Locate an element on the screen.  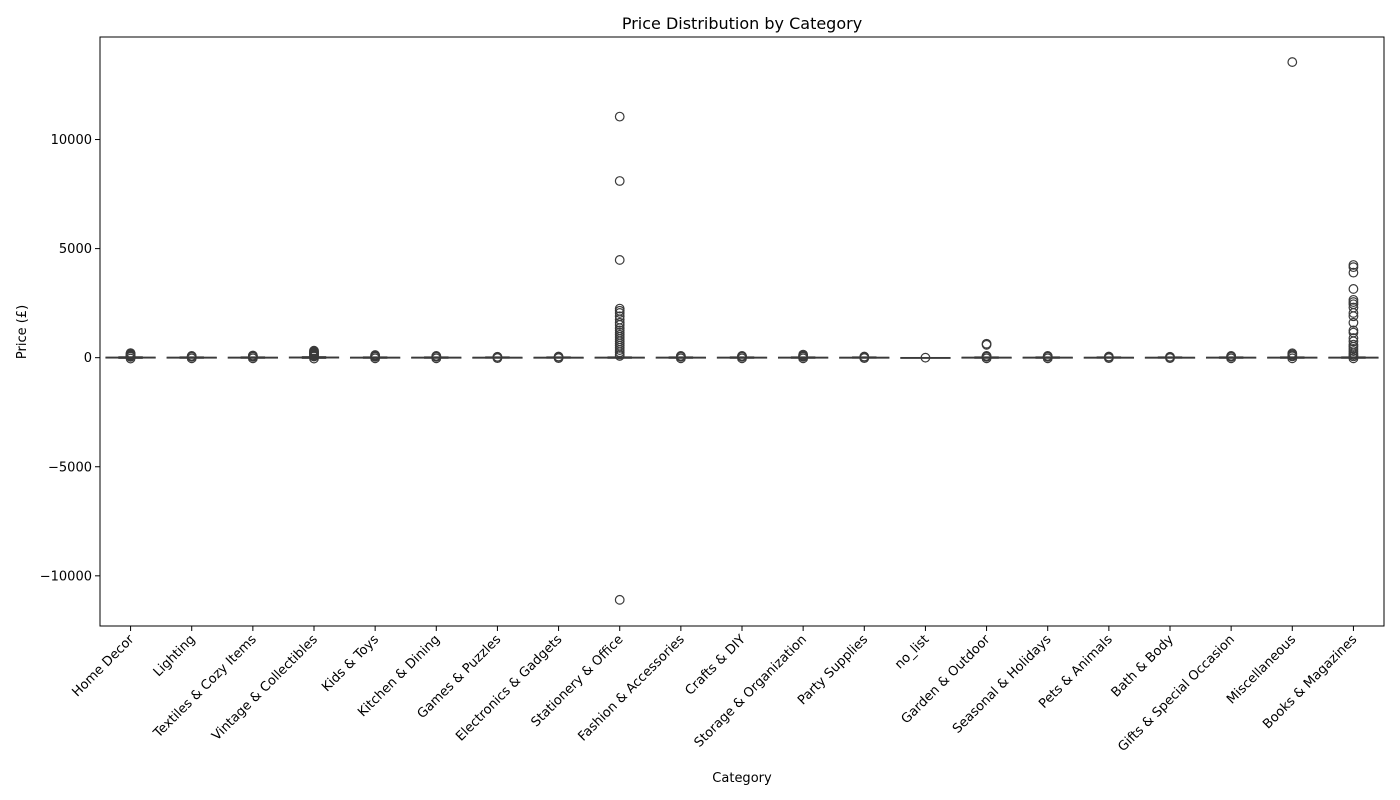
x-axis-label: Category is located at coordinates (742, 778).